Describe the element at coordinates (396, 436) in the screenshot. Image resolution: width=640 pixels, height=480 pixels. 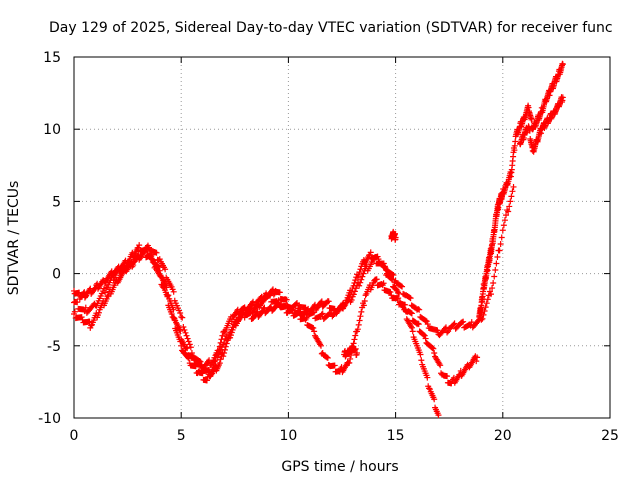
I see `x-tick-label: 15` at that location.